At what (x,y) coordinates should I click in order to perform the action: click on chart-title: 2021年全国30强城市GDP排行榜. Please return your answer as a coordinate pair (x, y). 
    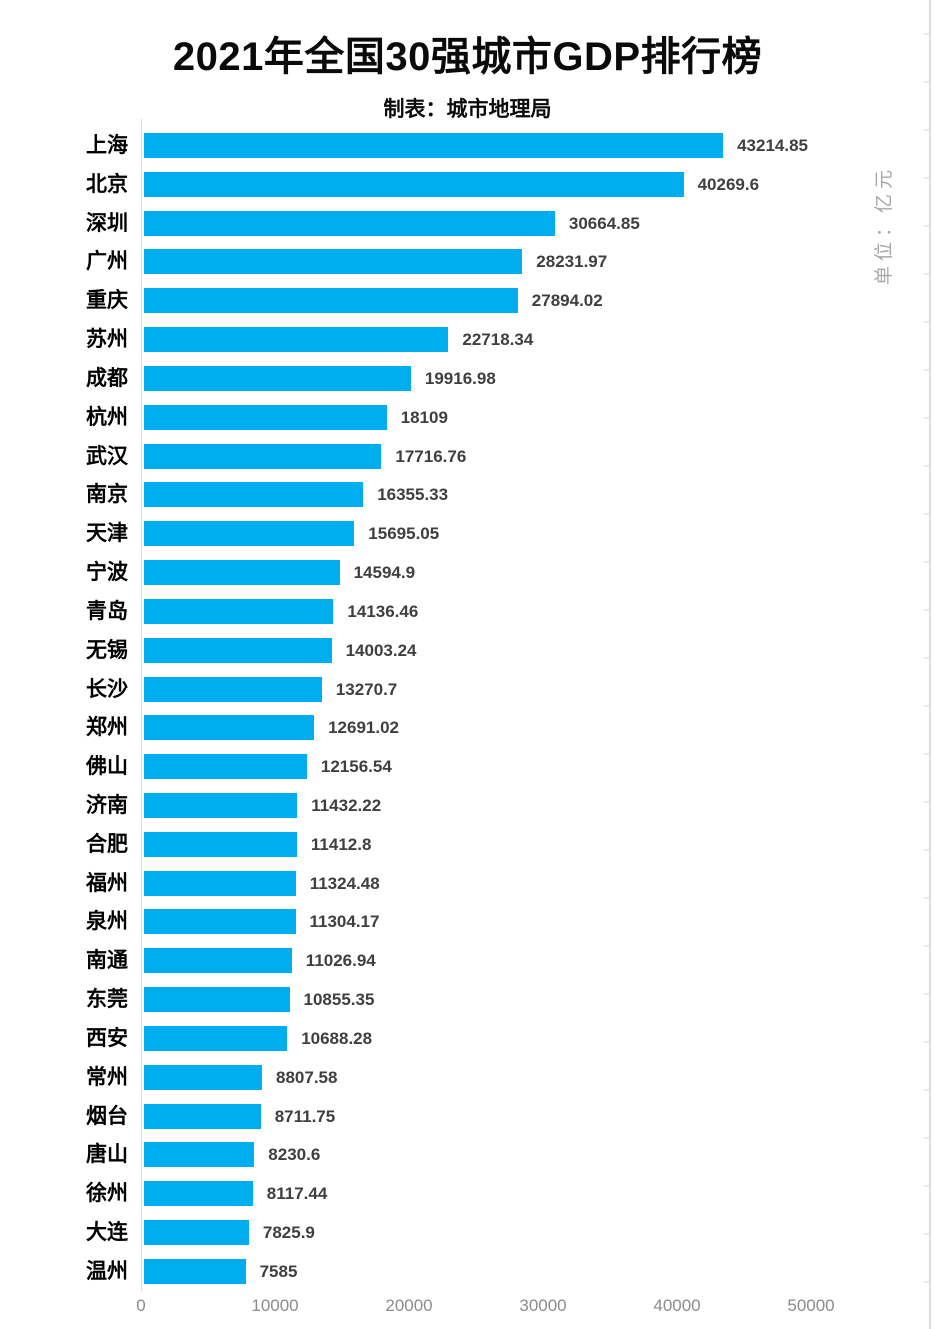
    Looking at the image, I should click on (467, 57).